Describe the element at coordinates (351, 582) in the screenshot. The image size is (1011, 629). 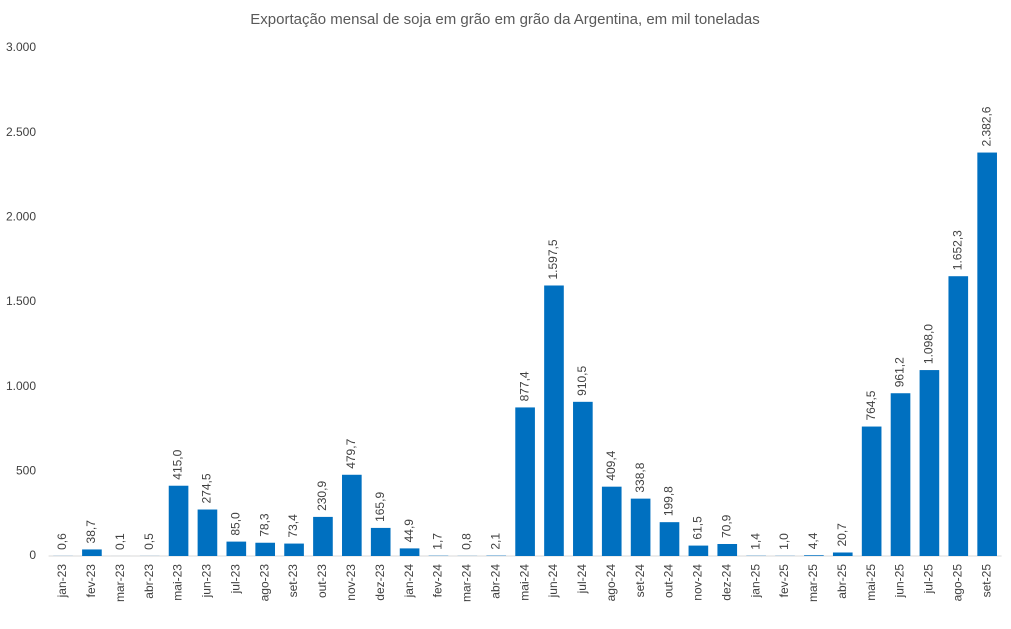
I see `x-tick-label: nov-23` at that location.